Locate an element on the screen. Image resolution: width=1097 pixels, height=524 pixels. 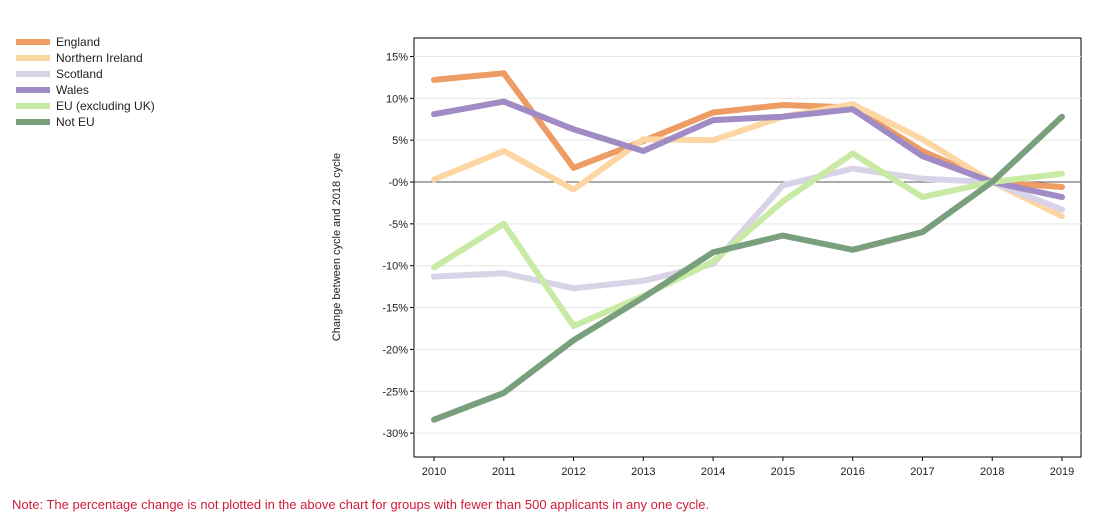
x-tick-label: 2010 is located at coordinates (434, 472).